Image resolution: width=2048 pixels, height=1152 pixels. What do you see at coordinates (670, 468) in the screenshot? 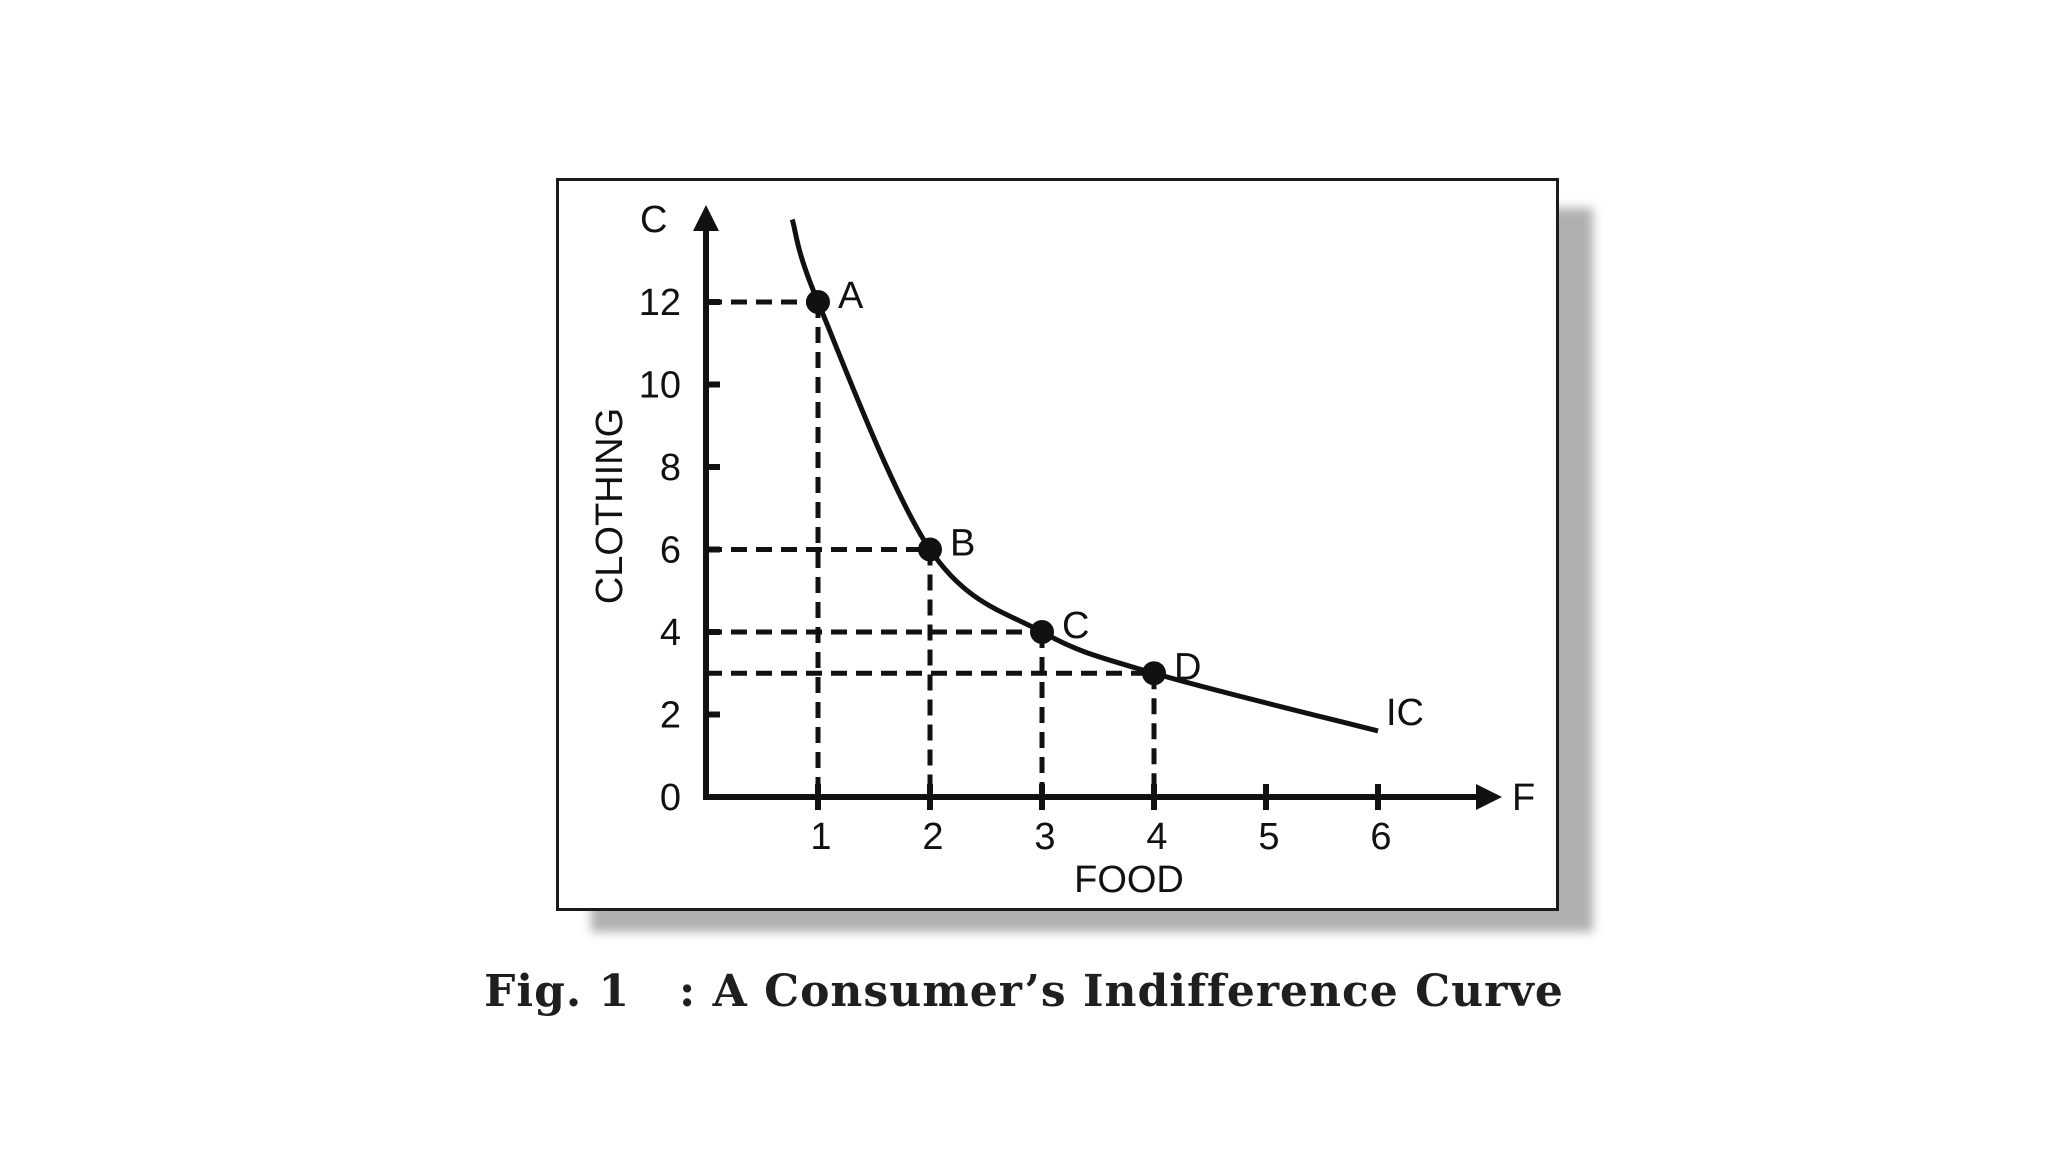
I see `y-tick-label-8: 8` at bounding box center [670, 468].